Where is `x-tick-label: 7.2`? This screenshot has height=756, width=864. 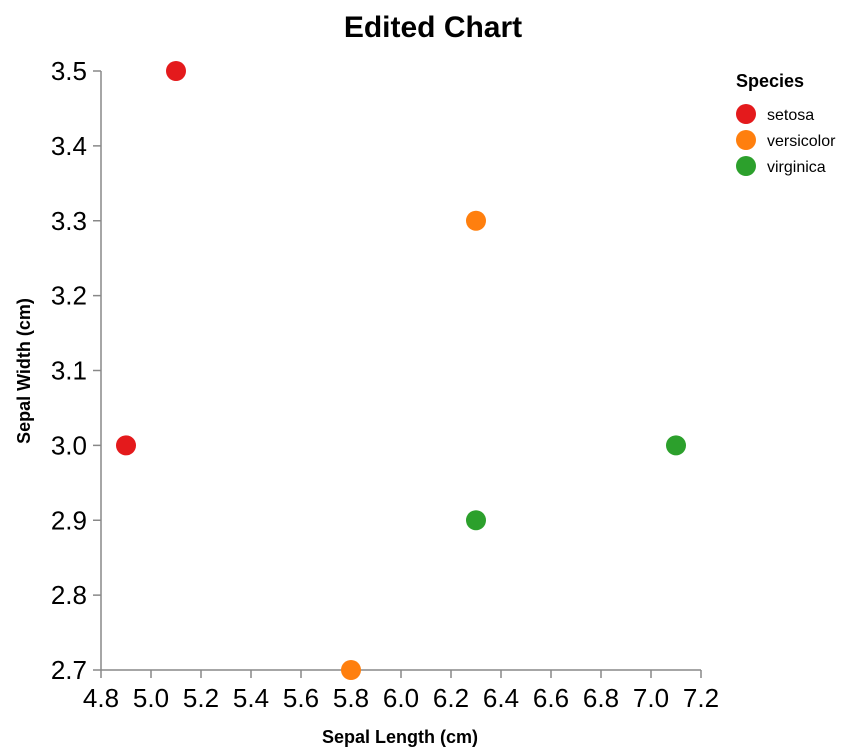
x-tick-label: 7.2 is located at coordinates (701, 698).